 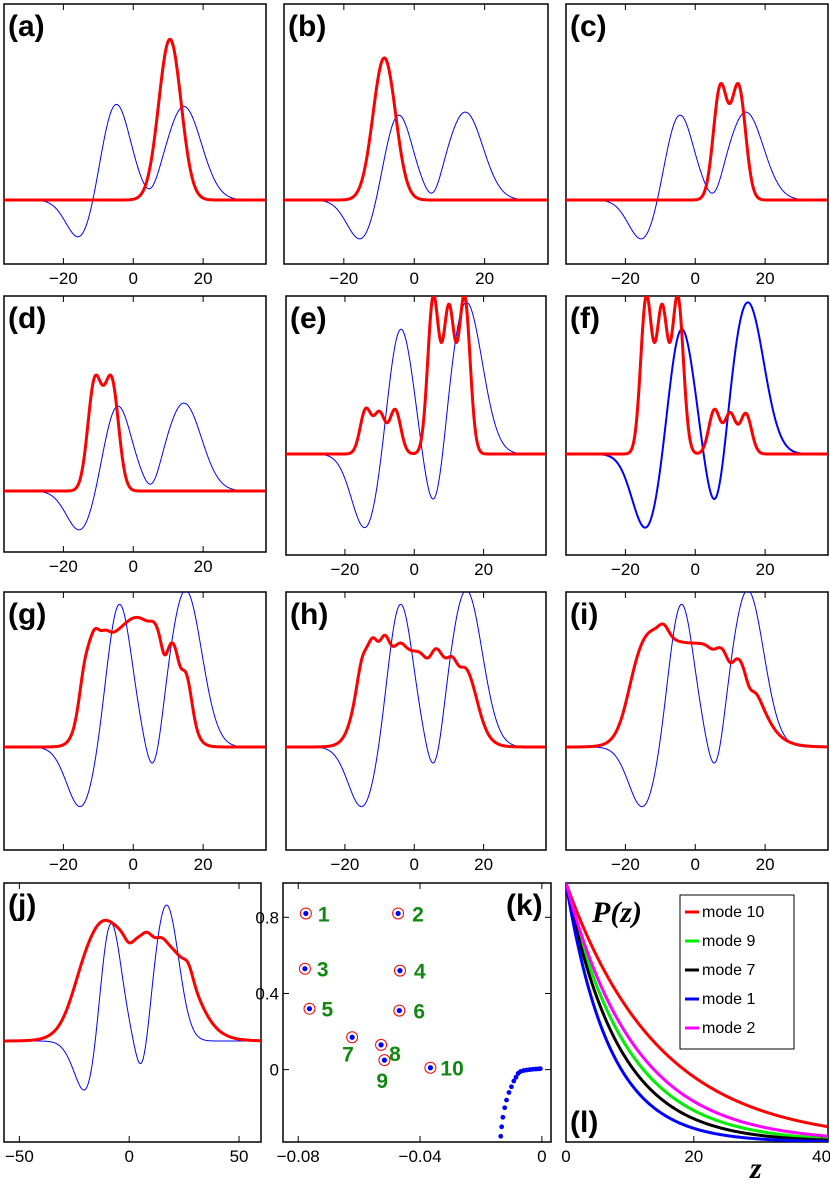 I want to click on panel-label: (l), so click(x=584, y=1122).